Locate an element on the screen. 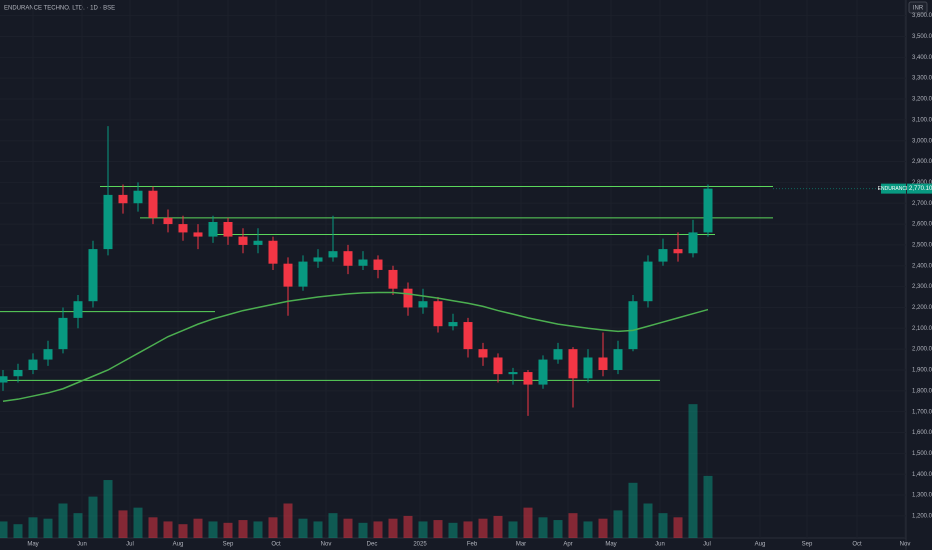 The width and height of the screenshot is (932, 550). y-tick-label: 2,800.00 is located at coordinates (922, 183).